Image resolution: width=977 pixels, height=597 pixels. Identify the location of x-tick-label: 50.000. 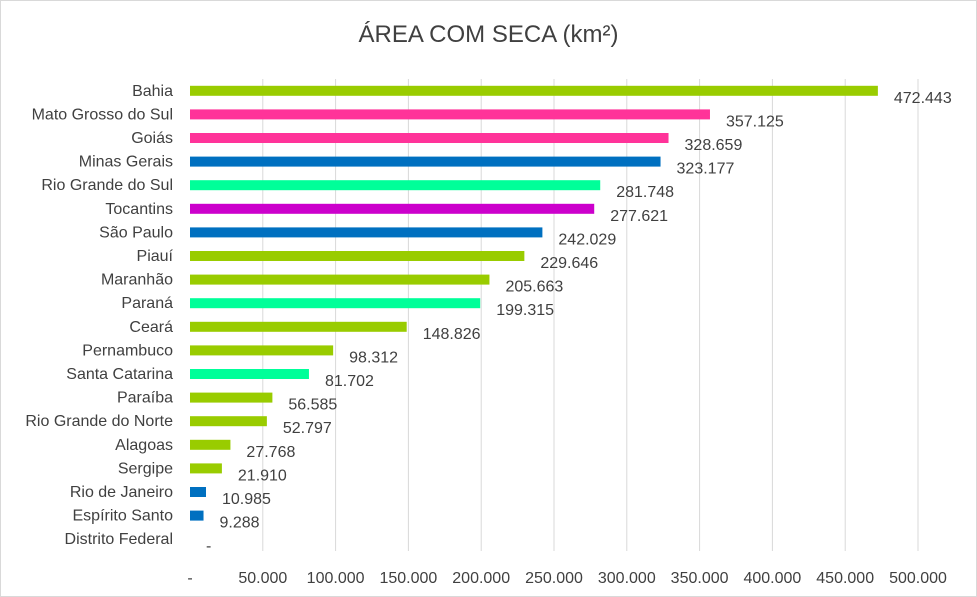
(262, 578).